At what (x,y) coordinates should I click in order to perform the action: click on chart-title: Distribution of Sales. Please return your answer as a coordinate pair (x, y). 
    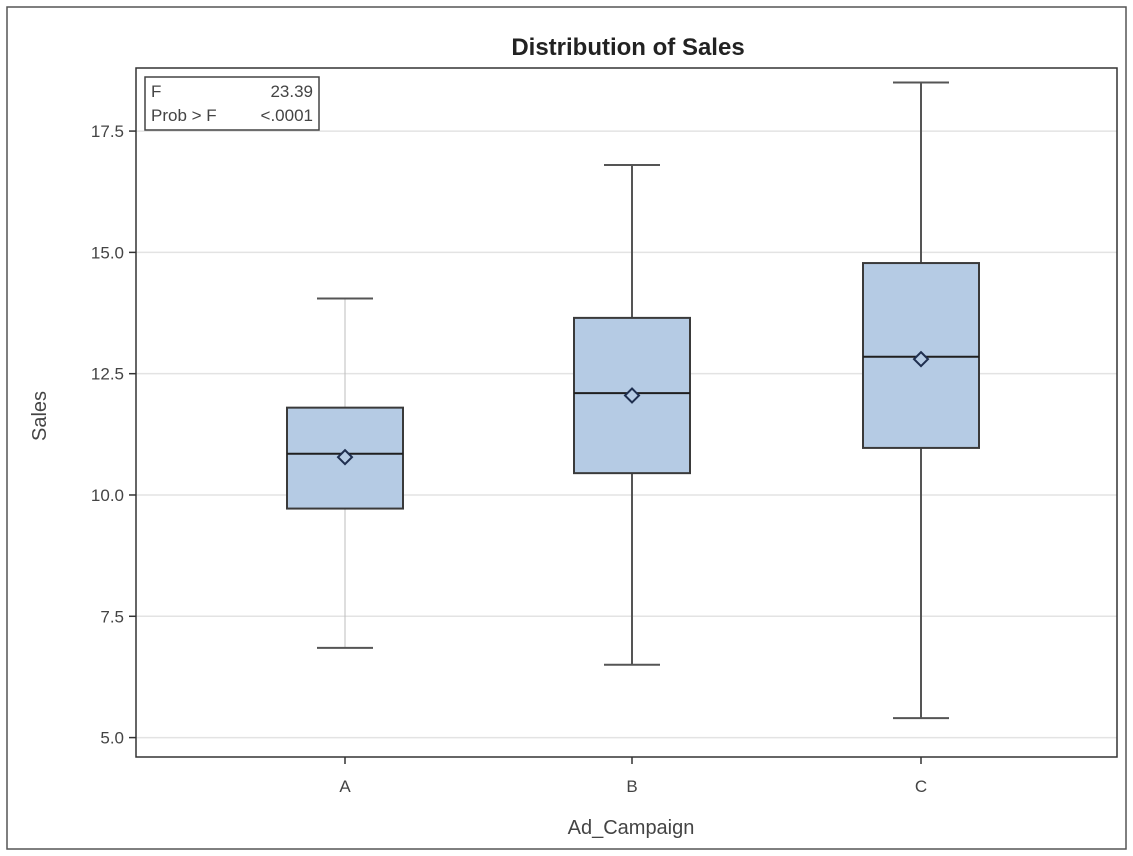
    Looking at the image, I should click on (627, 47).